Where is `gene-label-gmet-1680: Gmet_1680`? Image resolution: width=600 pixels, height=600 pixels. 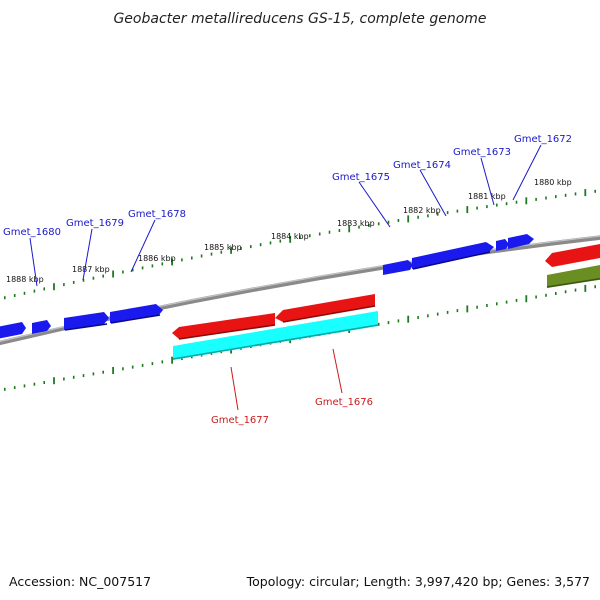 gene-label-gmet-1680: Gmet_1680 is located at coordinates (32, 232).